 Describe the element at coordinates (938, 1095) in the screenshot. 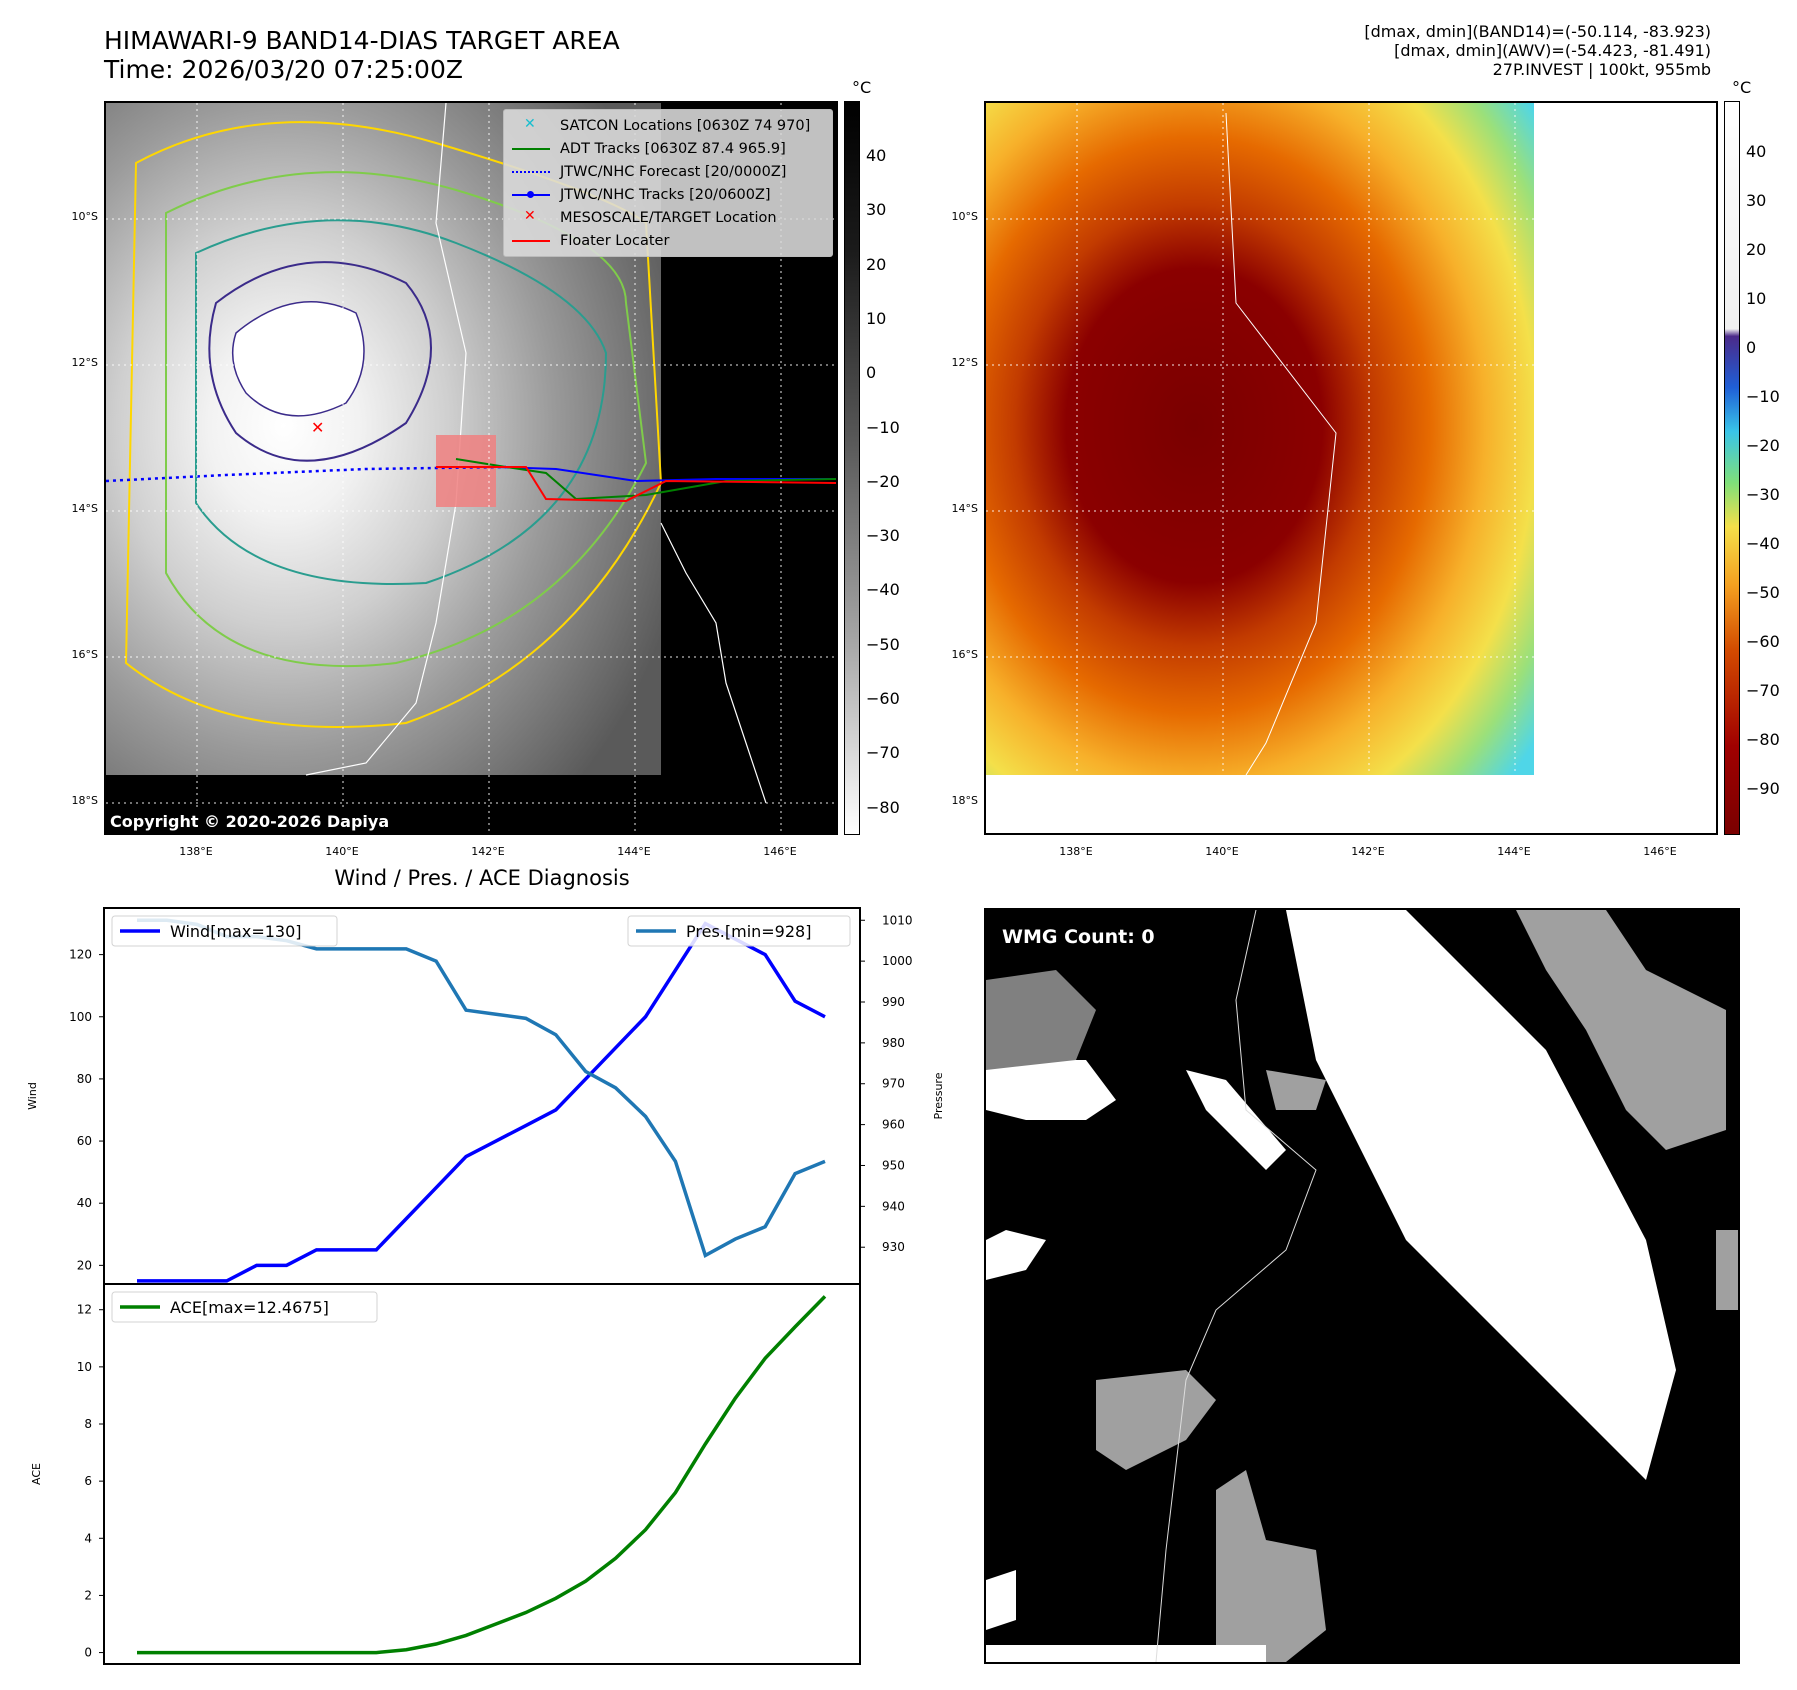

I see `pres-axis-label: Pressure` at that location.